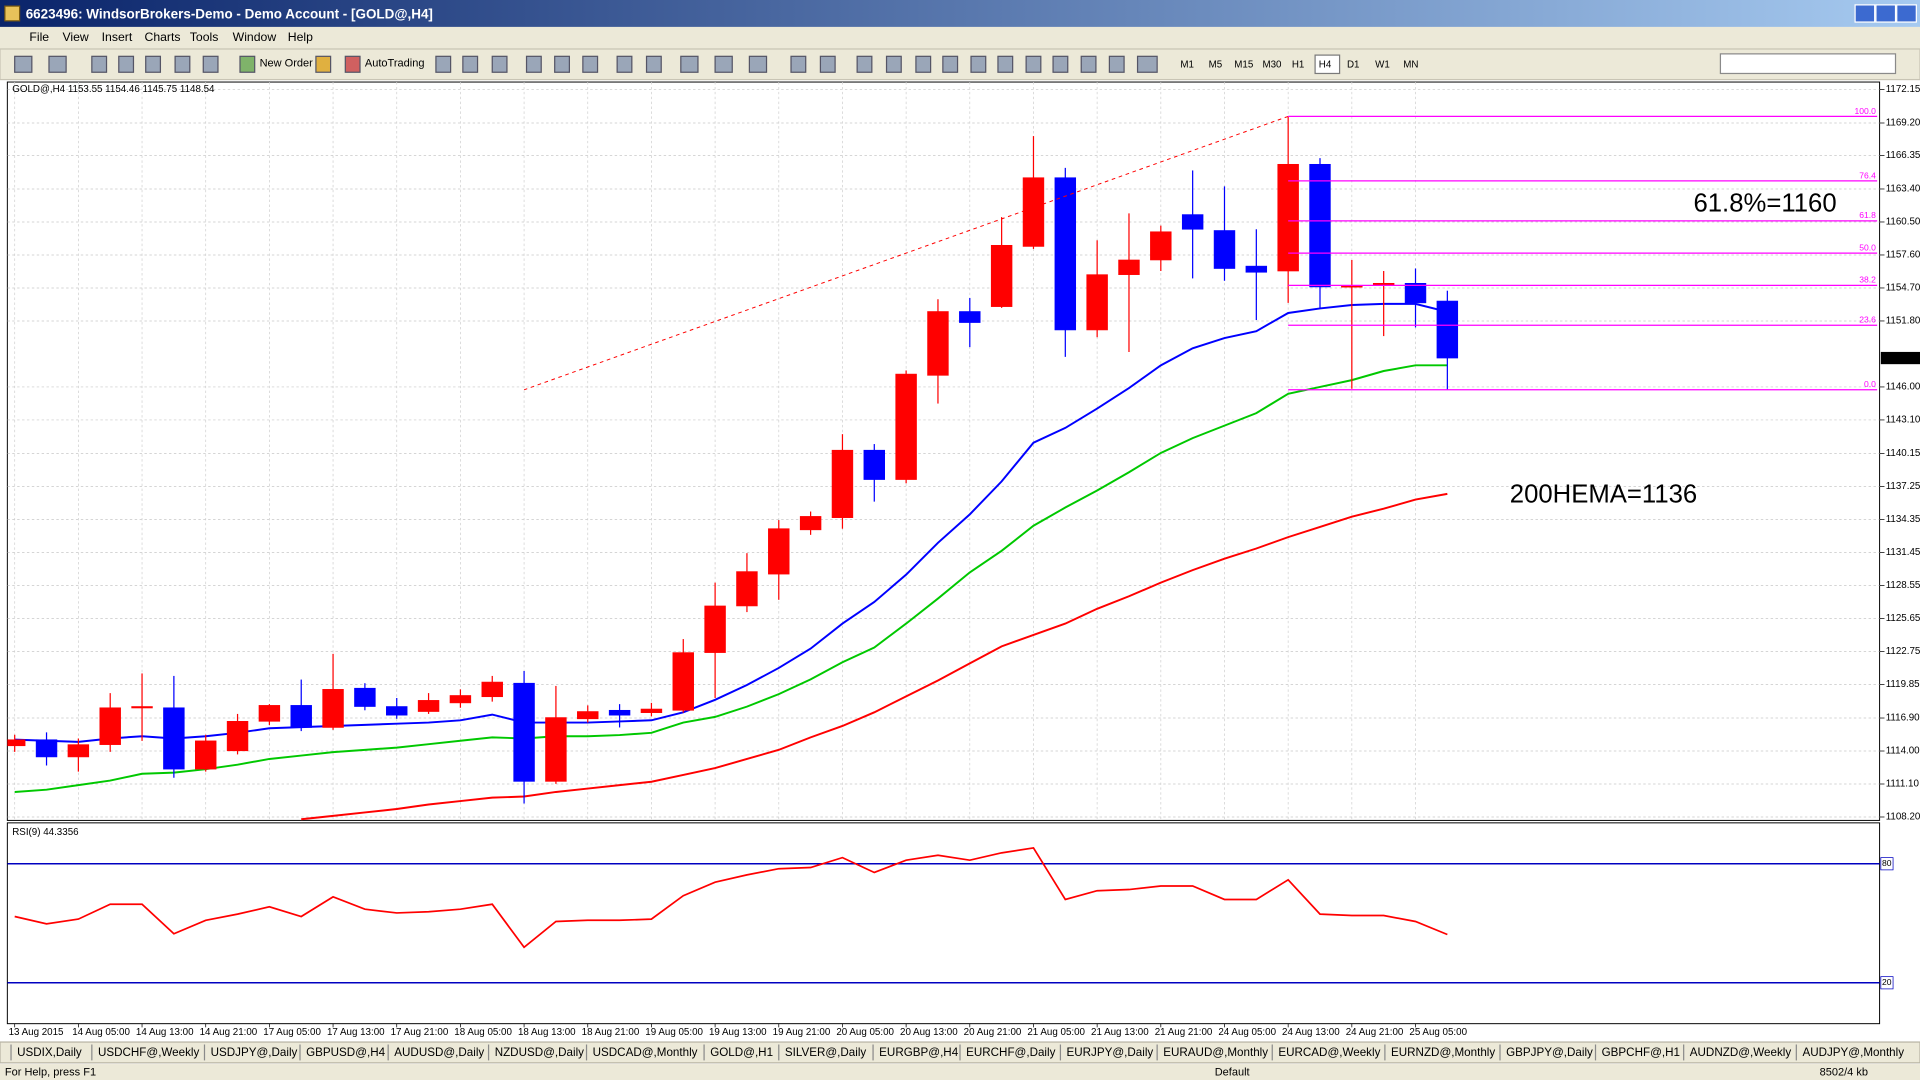 This screenshot has width=1920, height=1080. I want to click on x-tick-label: 19 Aug 21:00, so click(802, 1032).